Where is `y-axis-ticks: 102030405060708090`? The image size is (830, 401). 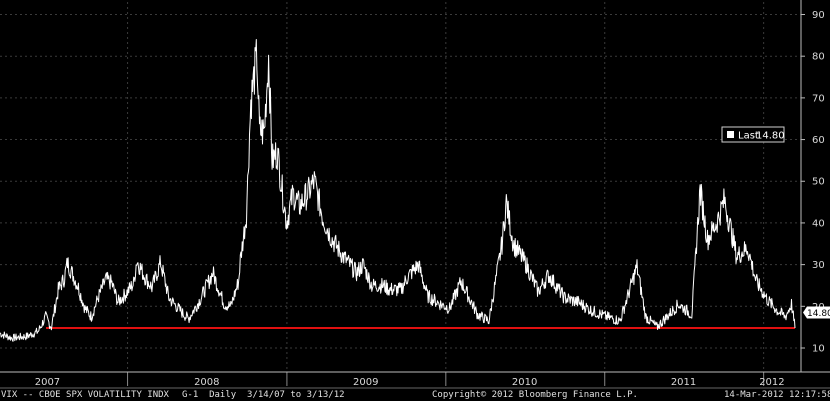
y-axis-ticks: 102030405060708090 is located at coordinates (818, 182).